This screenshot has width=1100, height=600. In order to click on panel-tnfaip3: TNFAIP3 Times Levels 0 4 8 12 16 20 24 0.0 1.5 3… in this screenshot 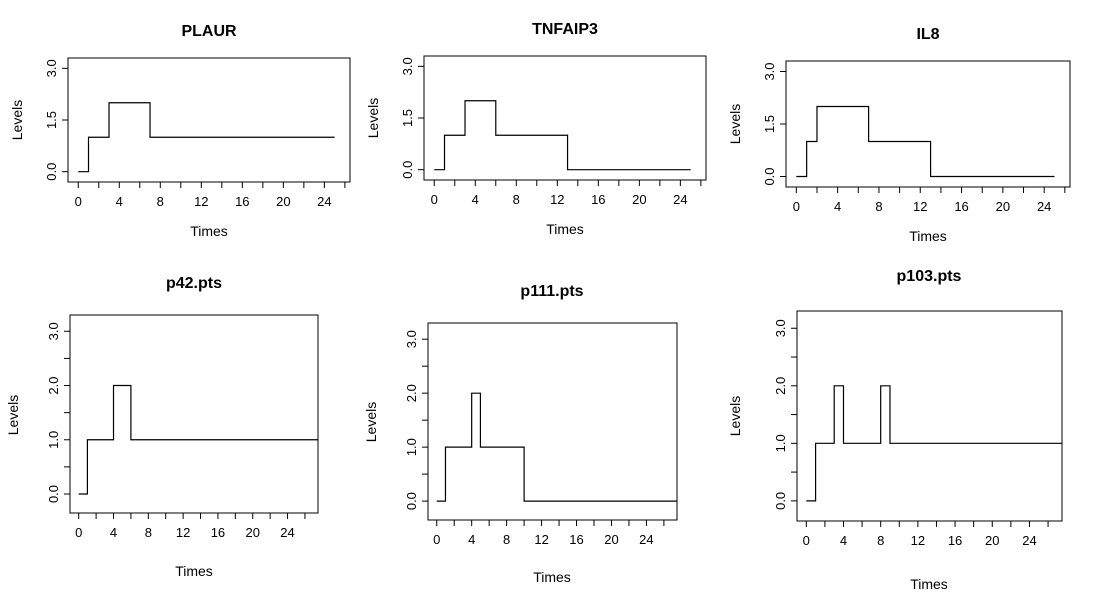, I will do `click(536, 129)`.